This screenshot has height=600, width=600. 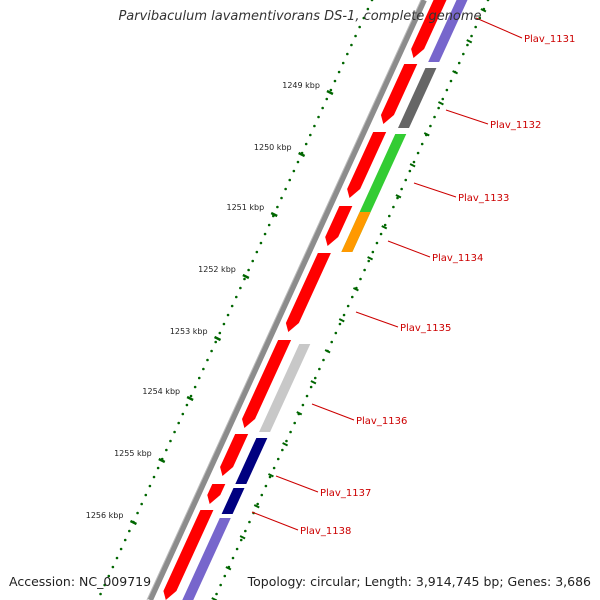 What do you see at coordinates (161, 391) in the screenshot?
I see `kbp-tick-label: 1254 kbp` at bounding box center [161, 391].